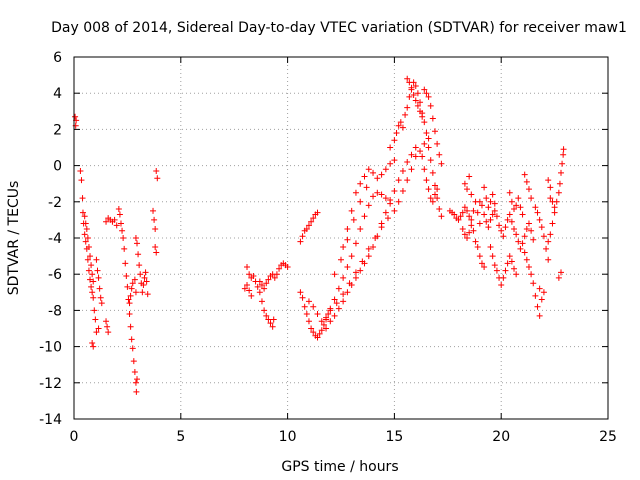  What do you see at coordinates (55, 275) in the screenshot?
I see `y-tick-label: -6` at bounding box center [55, 275].